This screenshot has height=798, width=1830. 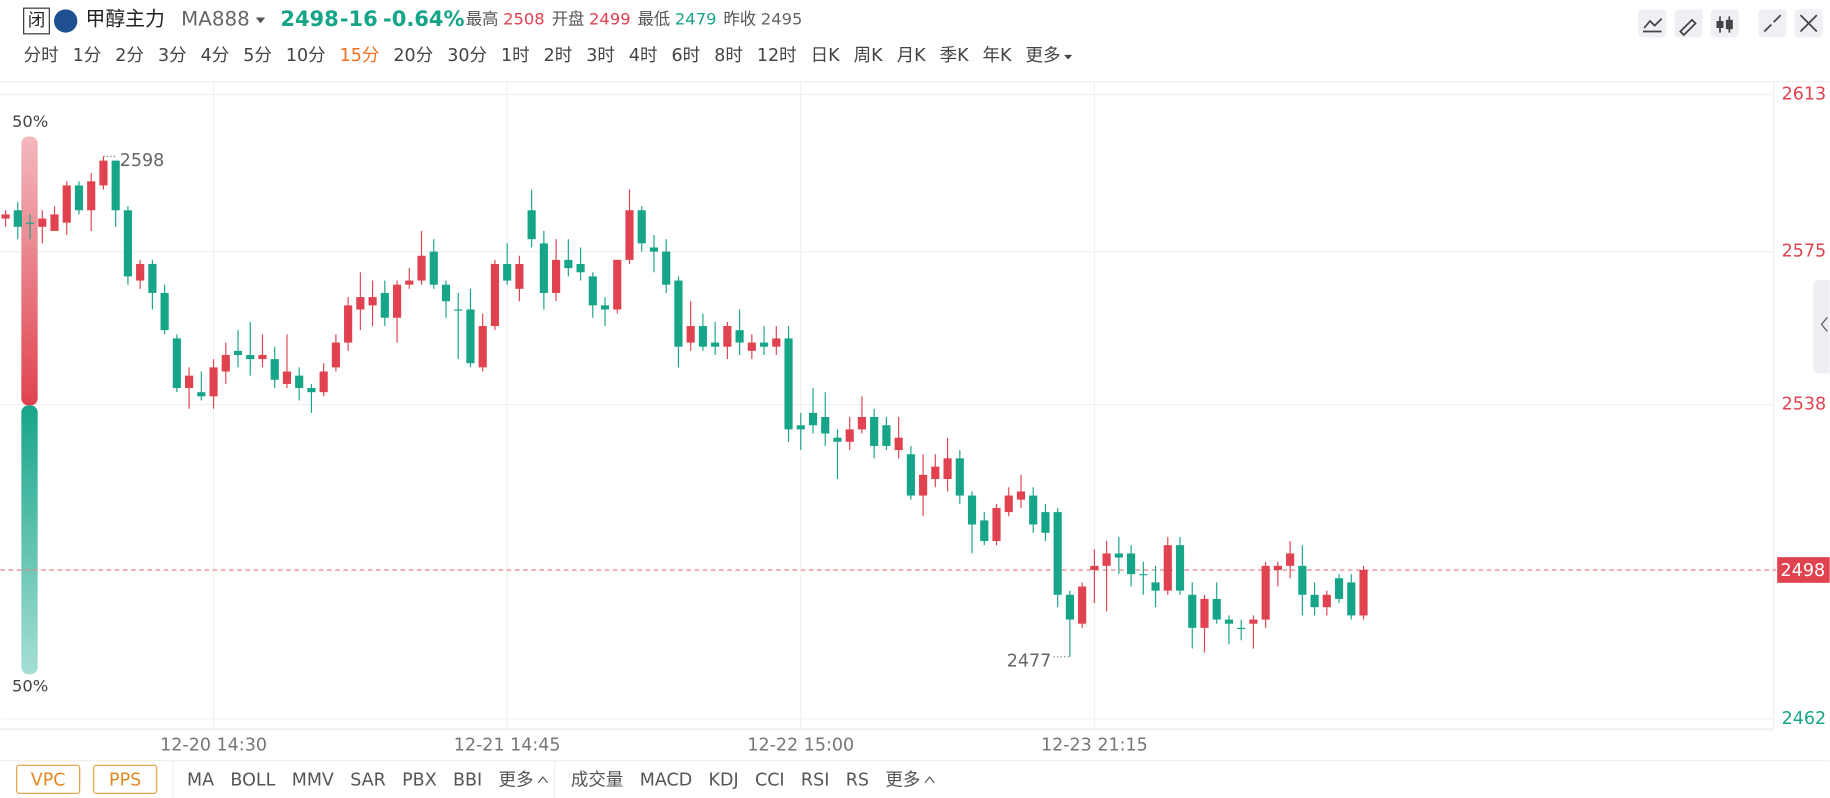 I want to click on period-tab: 15分, so click(x=360, y=56).